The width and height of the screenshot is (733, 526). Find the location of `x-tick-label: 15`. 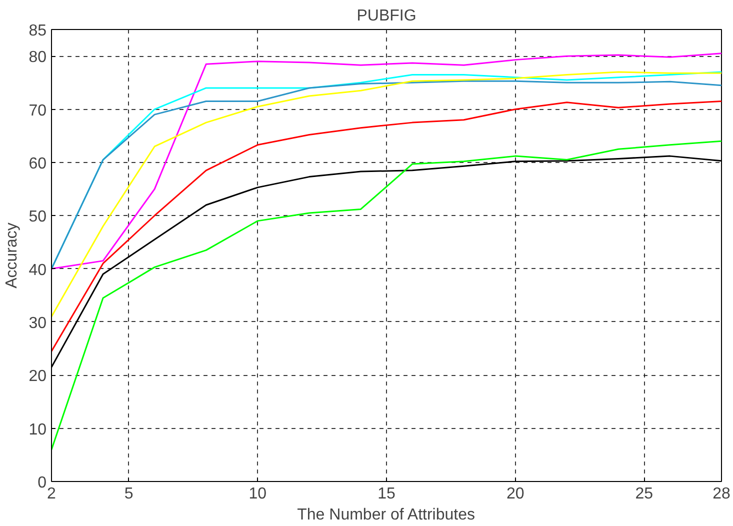

x-tick-label: 15 is located at coordinates (387, 494).